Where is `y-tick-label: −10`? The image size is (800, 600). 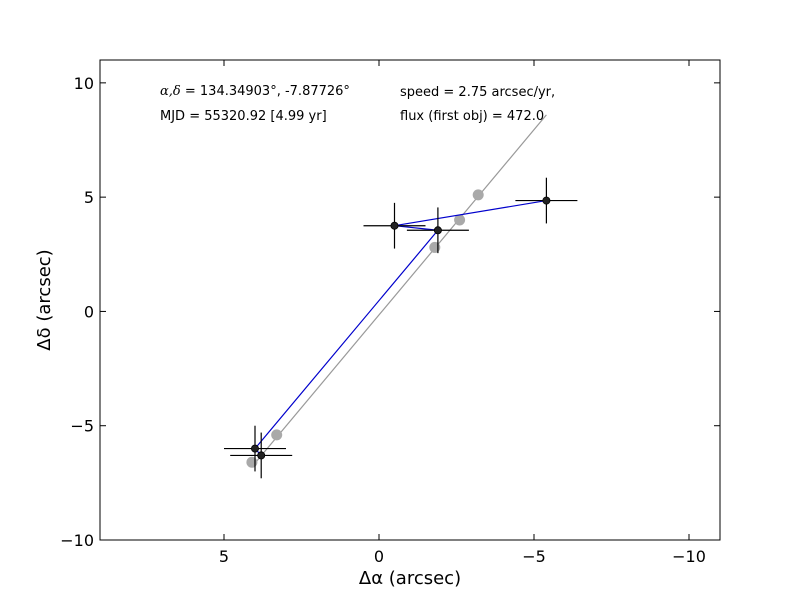
y-tick-label: −10 is located at coordinates (77, 540).